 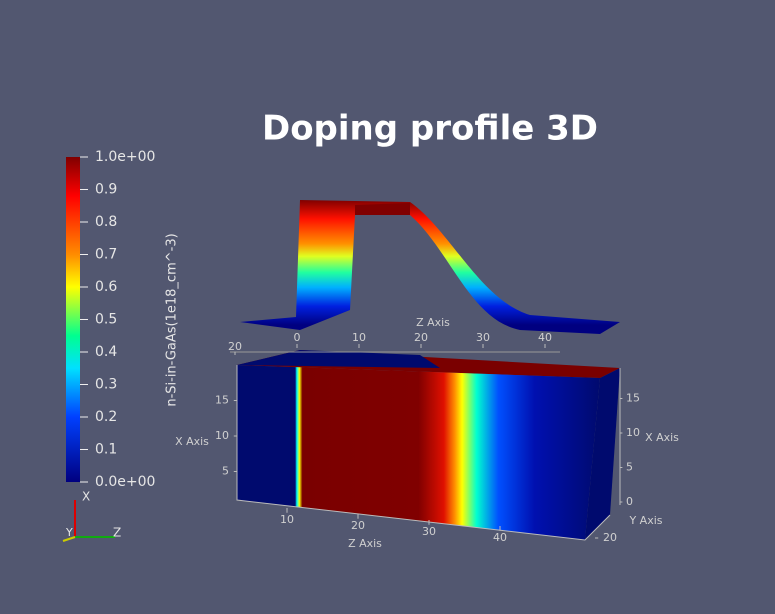 I want to click on colorbar-tick-label: 1.0e+00, so click(x=125, y=157).